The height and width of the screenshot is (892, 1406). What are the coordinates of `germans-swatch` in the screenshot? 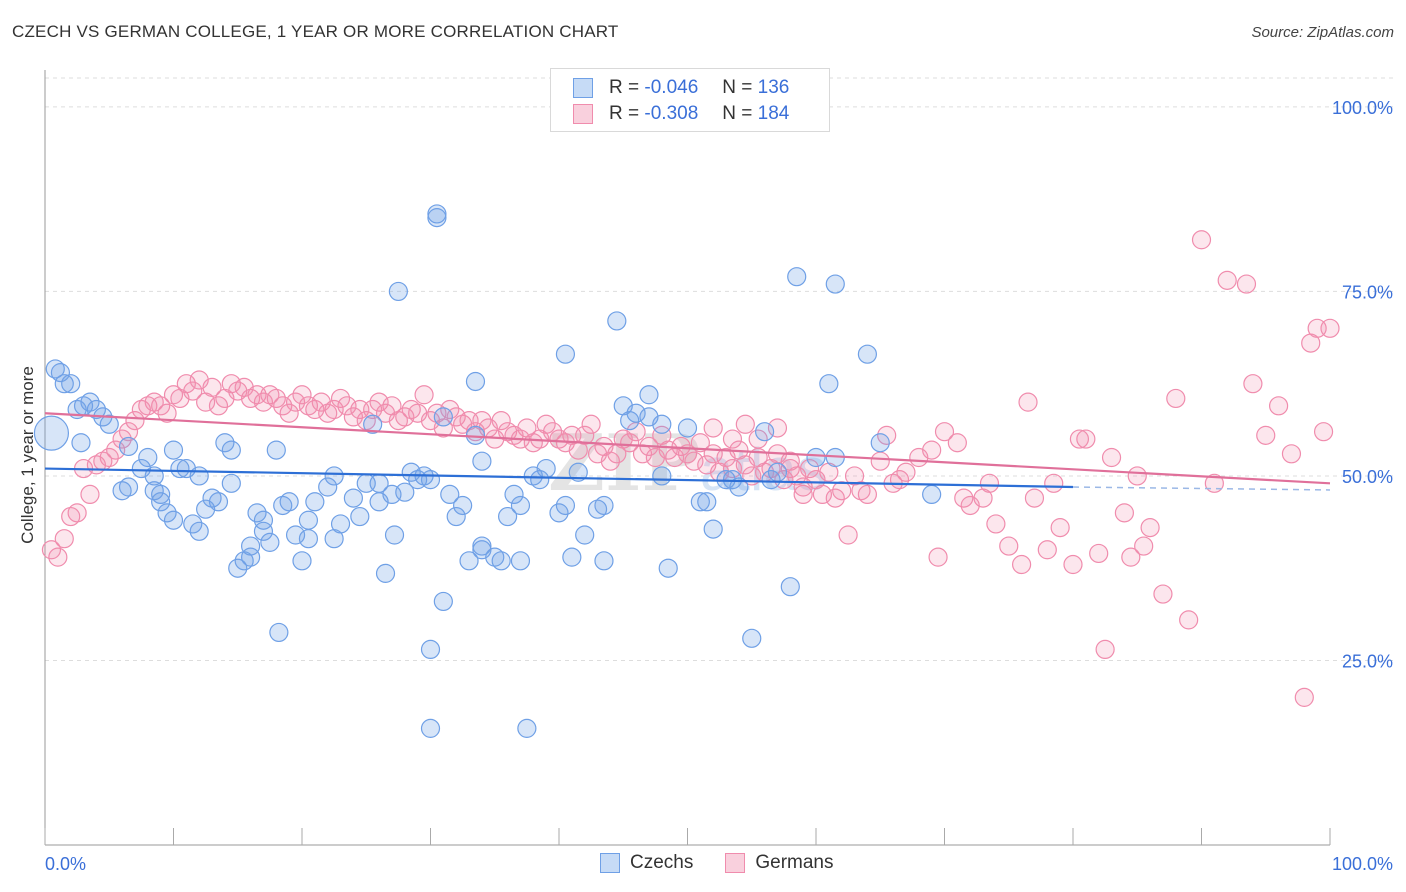 It's located at (735, 863).